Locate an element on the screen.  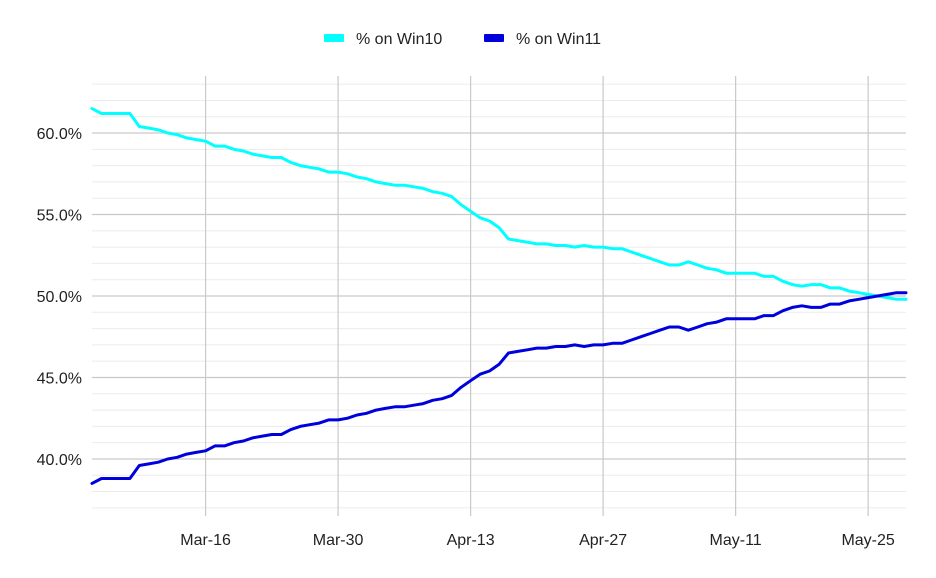
legend-label: % on Win11 is located at coordinates (558, 39).